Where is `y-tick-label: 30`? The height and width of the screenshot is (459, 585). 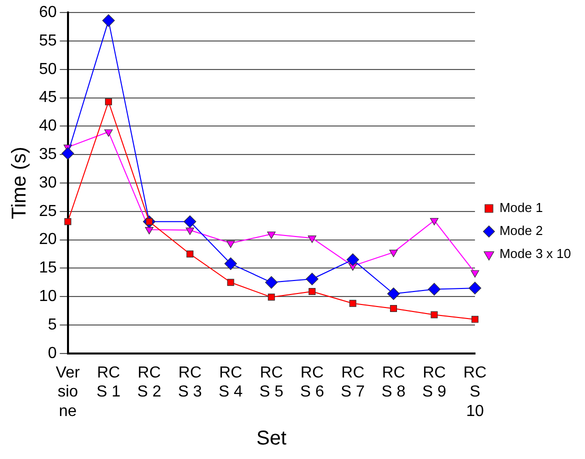 y-tick-label: 30 is located at coordinates (48, 183).